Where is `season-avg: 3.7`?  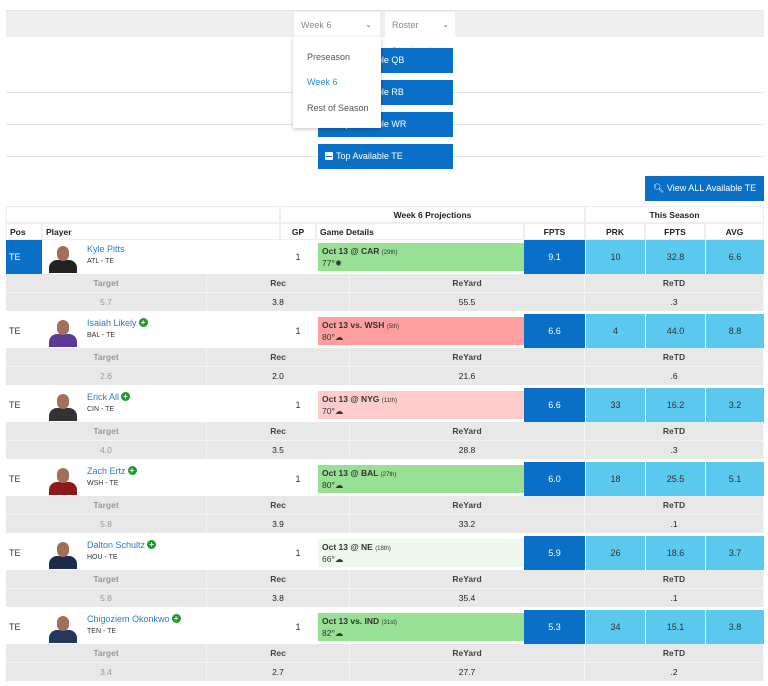 season-avg: 3.7 is located at coordinates (735, 553).